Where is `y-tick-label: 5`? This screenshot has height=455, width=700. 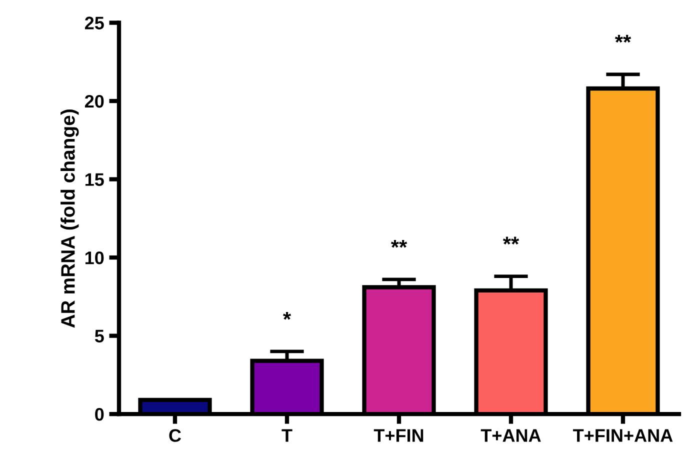
y-tick-label: 5 is located at coordinates (99, 336).